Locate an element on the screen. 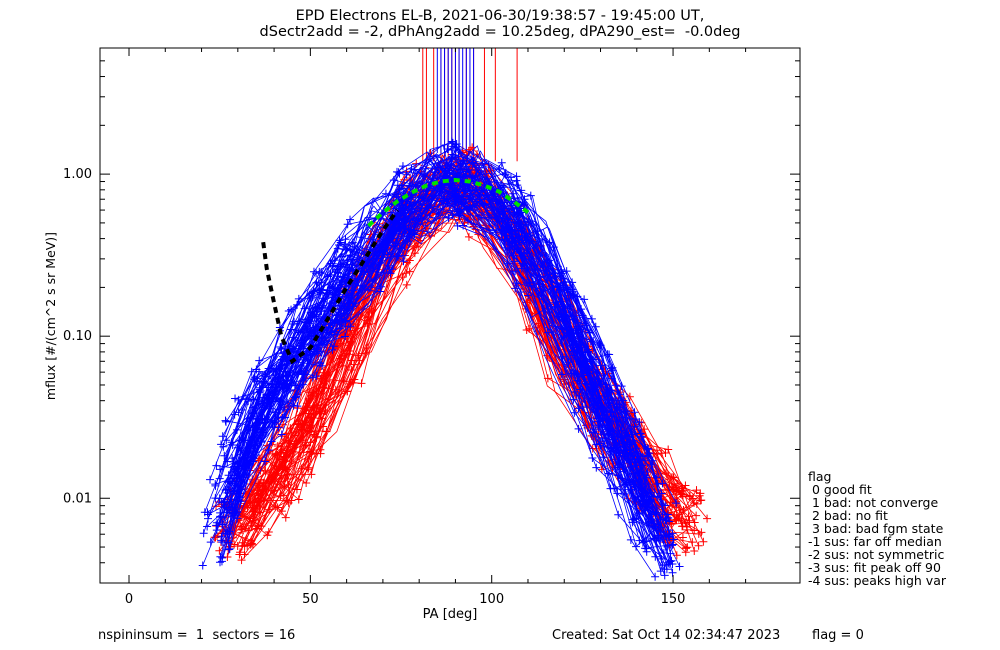 Image resolution: width=1000 pixels, height=650 pixels. x-tick-label: 100 is located at coordinates (491, 599).